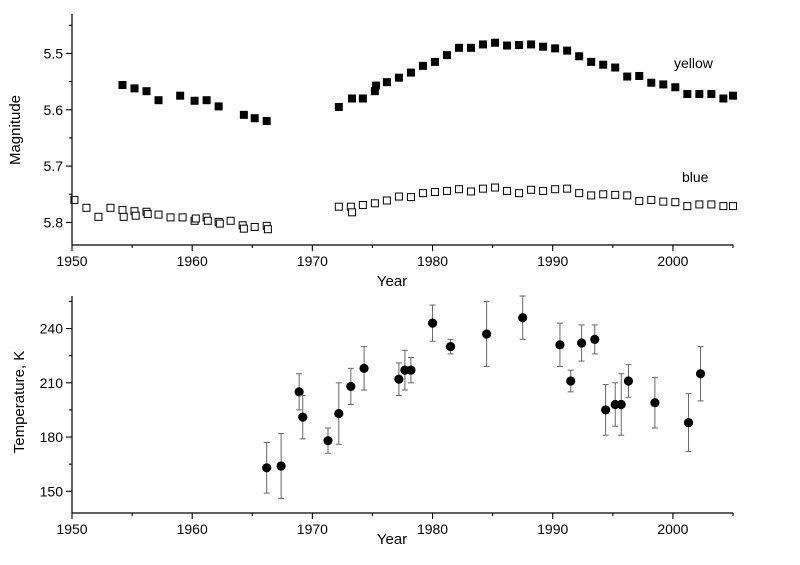  What do you see at coordinates (695, 177) in the screenshot?
I see `series-label-blue: blue` at bounding box center [695, 177].